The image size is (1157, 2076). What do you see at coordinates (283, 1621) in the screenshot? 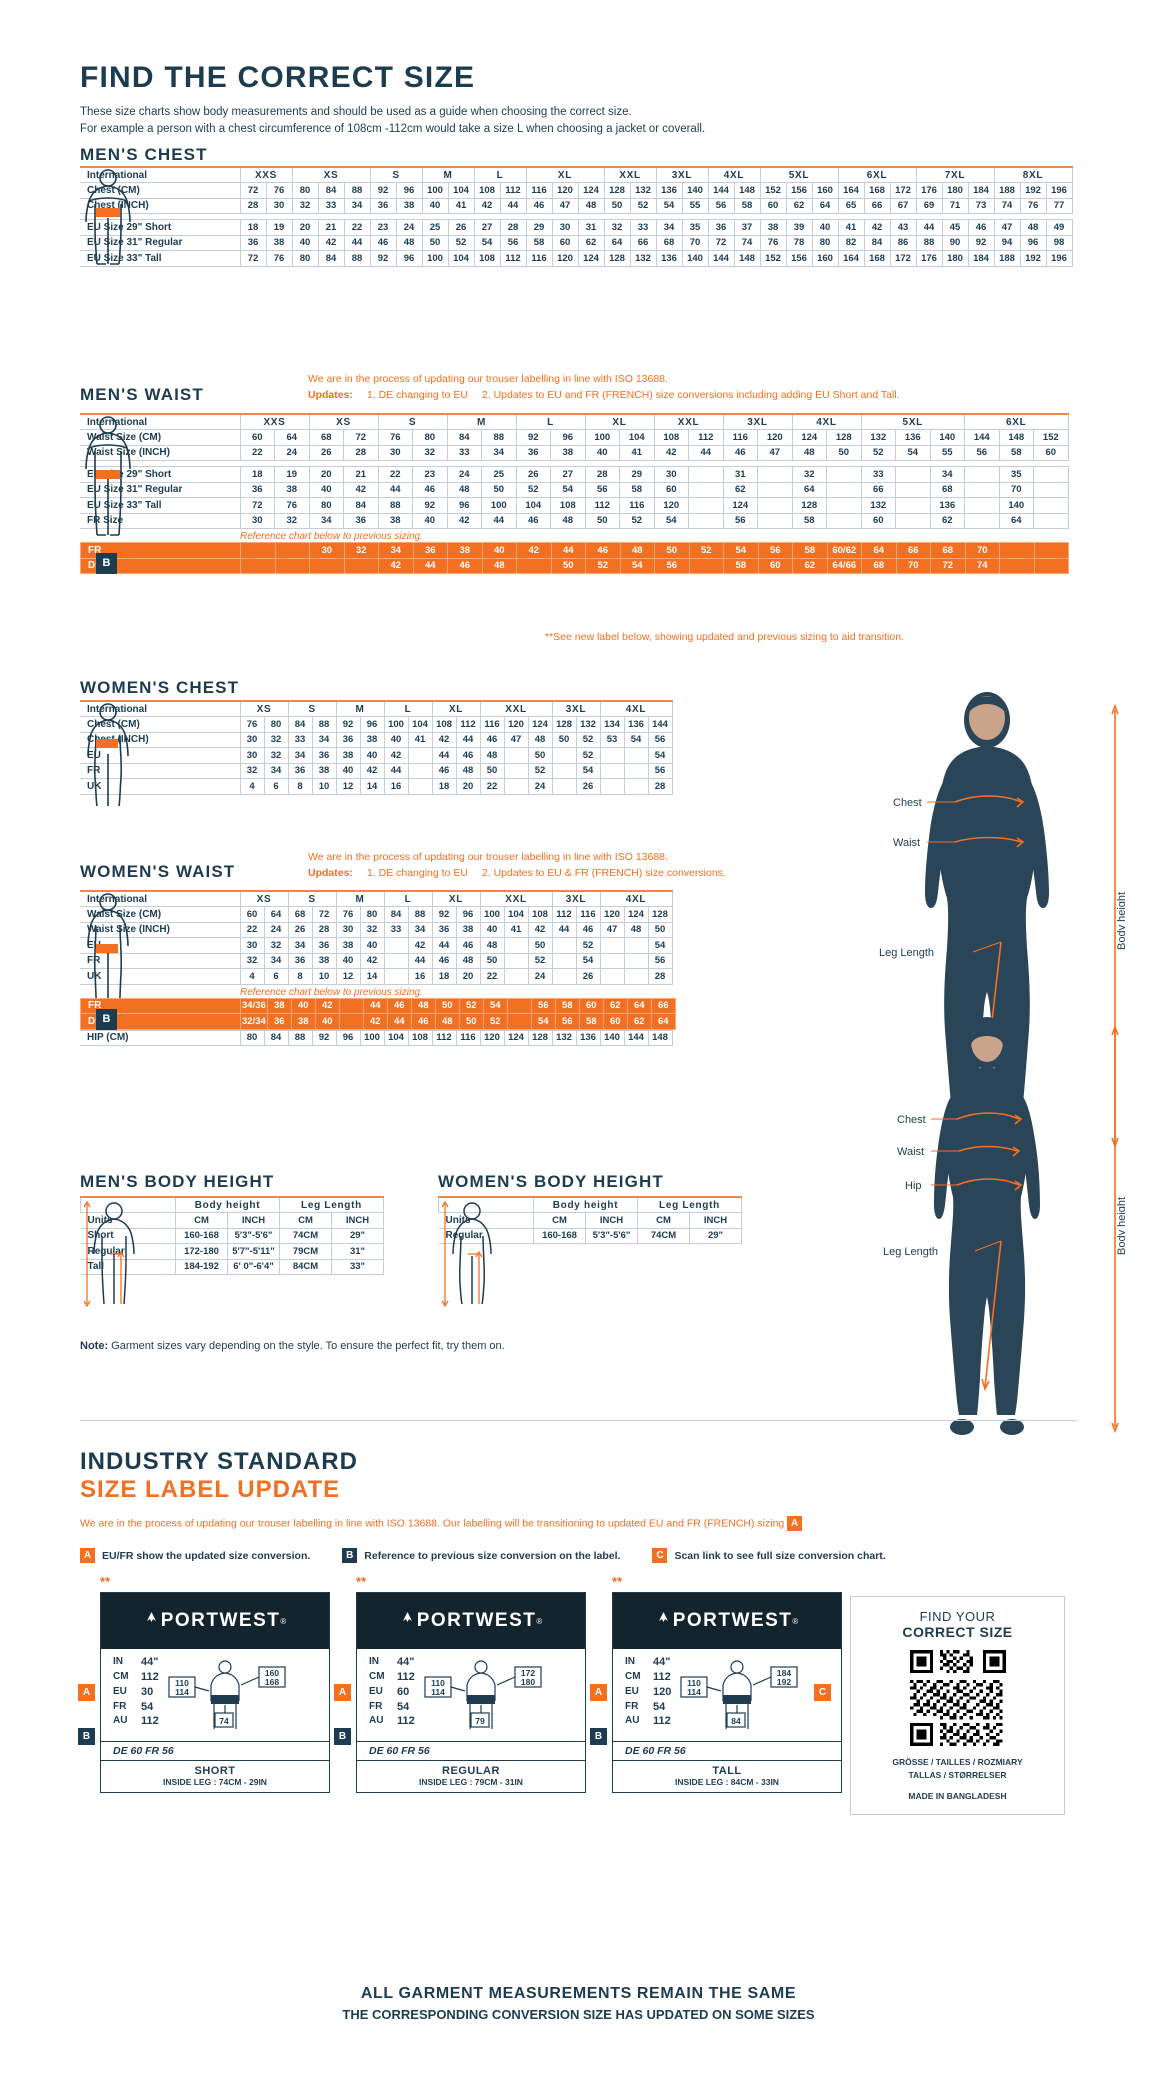
I see `registered-mark: ®` at bounding box center [283, 1621].